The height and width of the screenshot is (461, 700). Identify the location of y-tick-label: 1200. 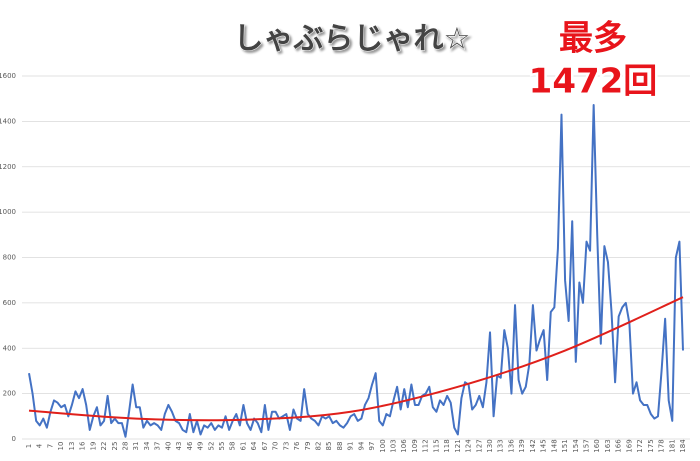
(8, 167).